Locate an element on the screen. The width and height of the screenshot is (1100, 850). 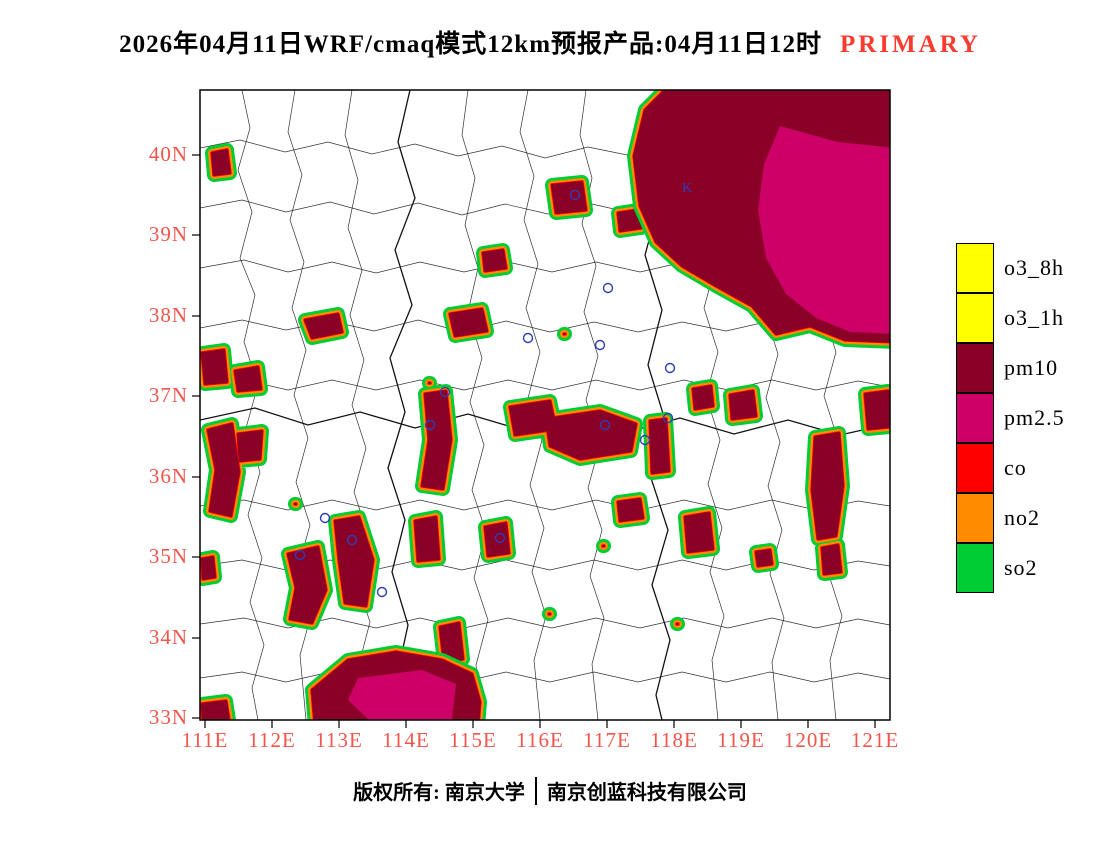
legend-item: o3_1h is located at coordinates (1010, 317).